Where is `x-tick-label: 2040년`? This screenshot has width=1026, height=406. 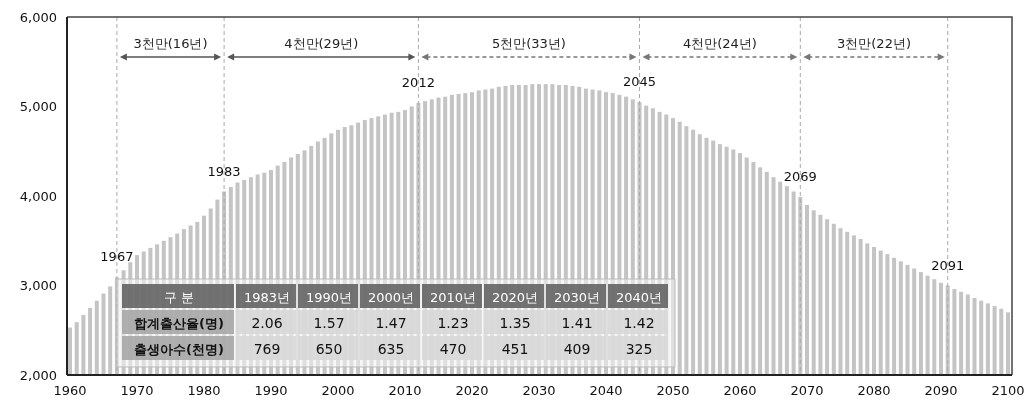 x-tick-label: 2040년 is located at coordinates (639, 297).